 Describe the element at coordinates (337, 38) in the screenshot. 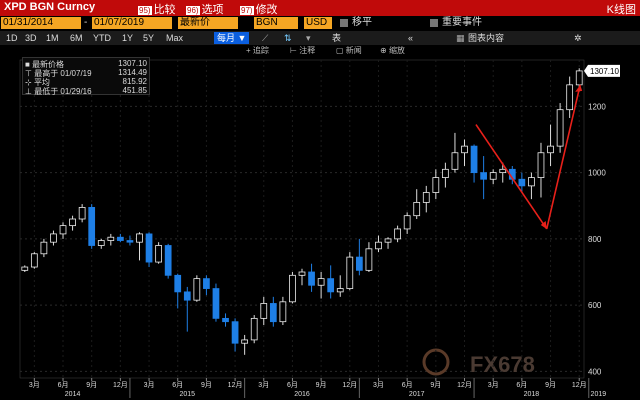

I see `table-button: 表` at that location.